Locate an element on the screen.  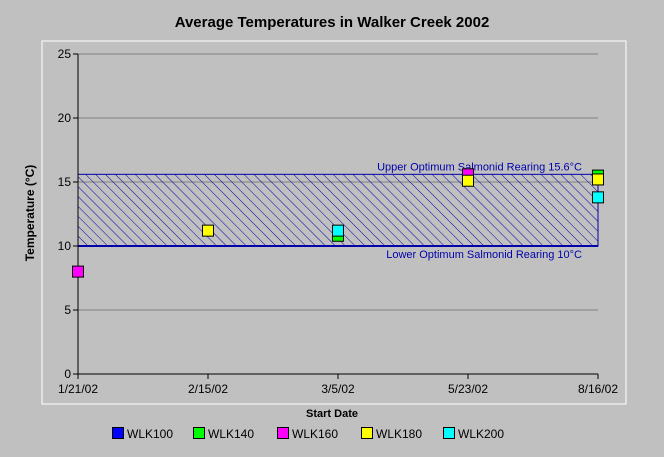
x-tick-label: 1/21/02 is located at coordinates (78, 389).